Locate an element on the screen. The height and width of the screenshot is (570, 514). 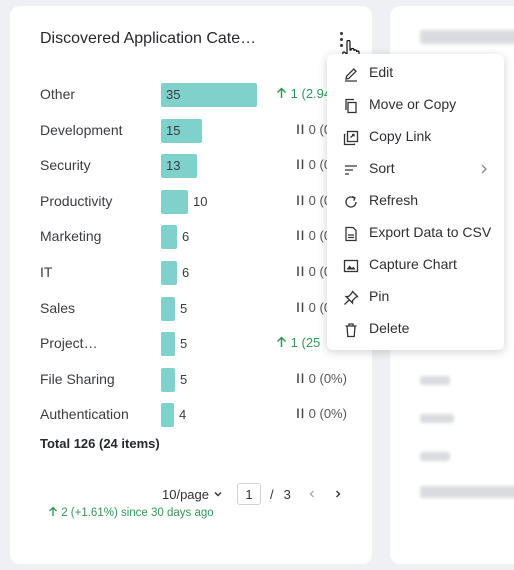
total-label: Total 126 (24 items) is located at coordinates (100, 443).